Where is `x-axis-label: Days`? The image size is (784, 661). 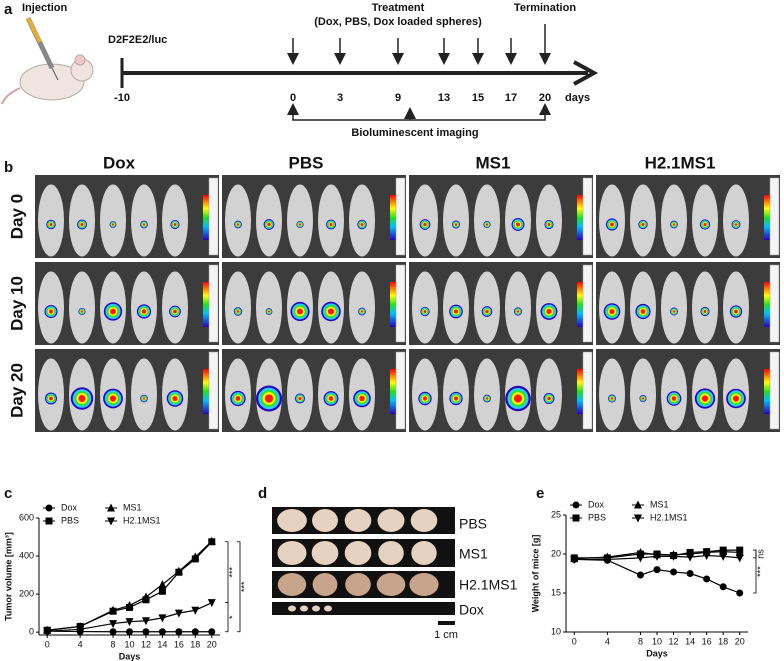 x-axis-label: Days is located at coordinates (130, 656).